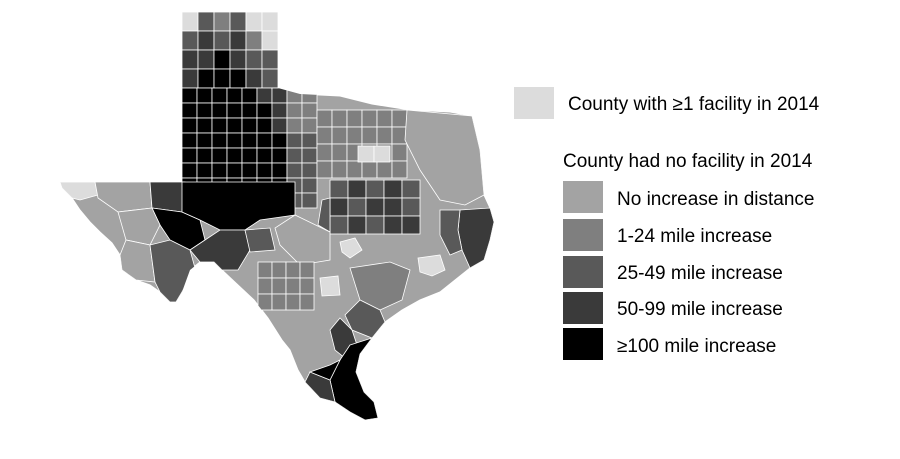 This screenshot has height=459, width=900. I want to click on legend-label-facility: County with ≥1 facility in 2014, so click(694, 104).